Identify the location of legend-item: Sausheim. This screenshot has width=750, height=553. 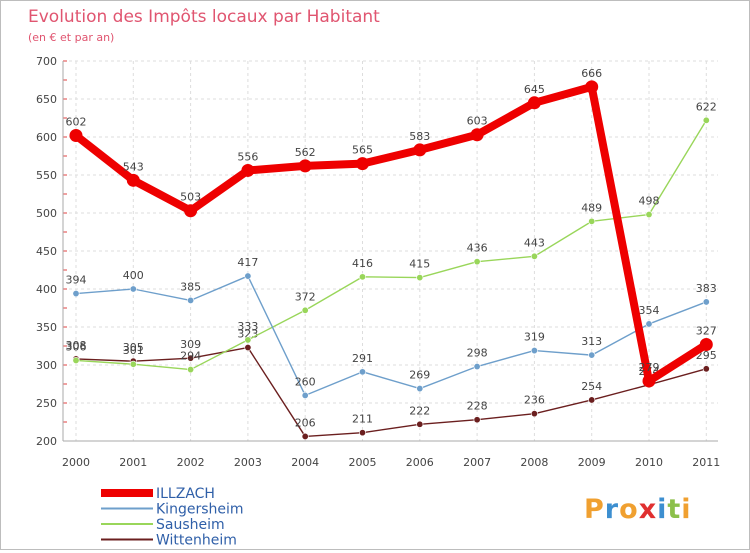
(163, 525).